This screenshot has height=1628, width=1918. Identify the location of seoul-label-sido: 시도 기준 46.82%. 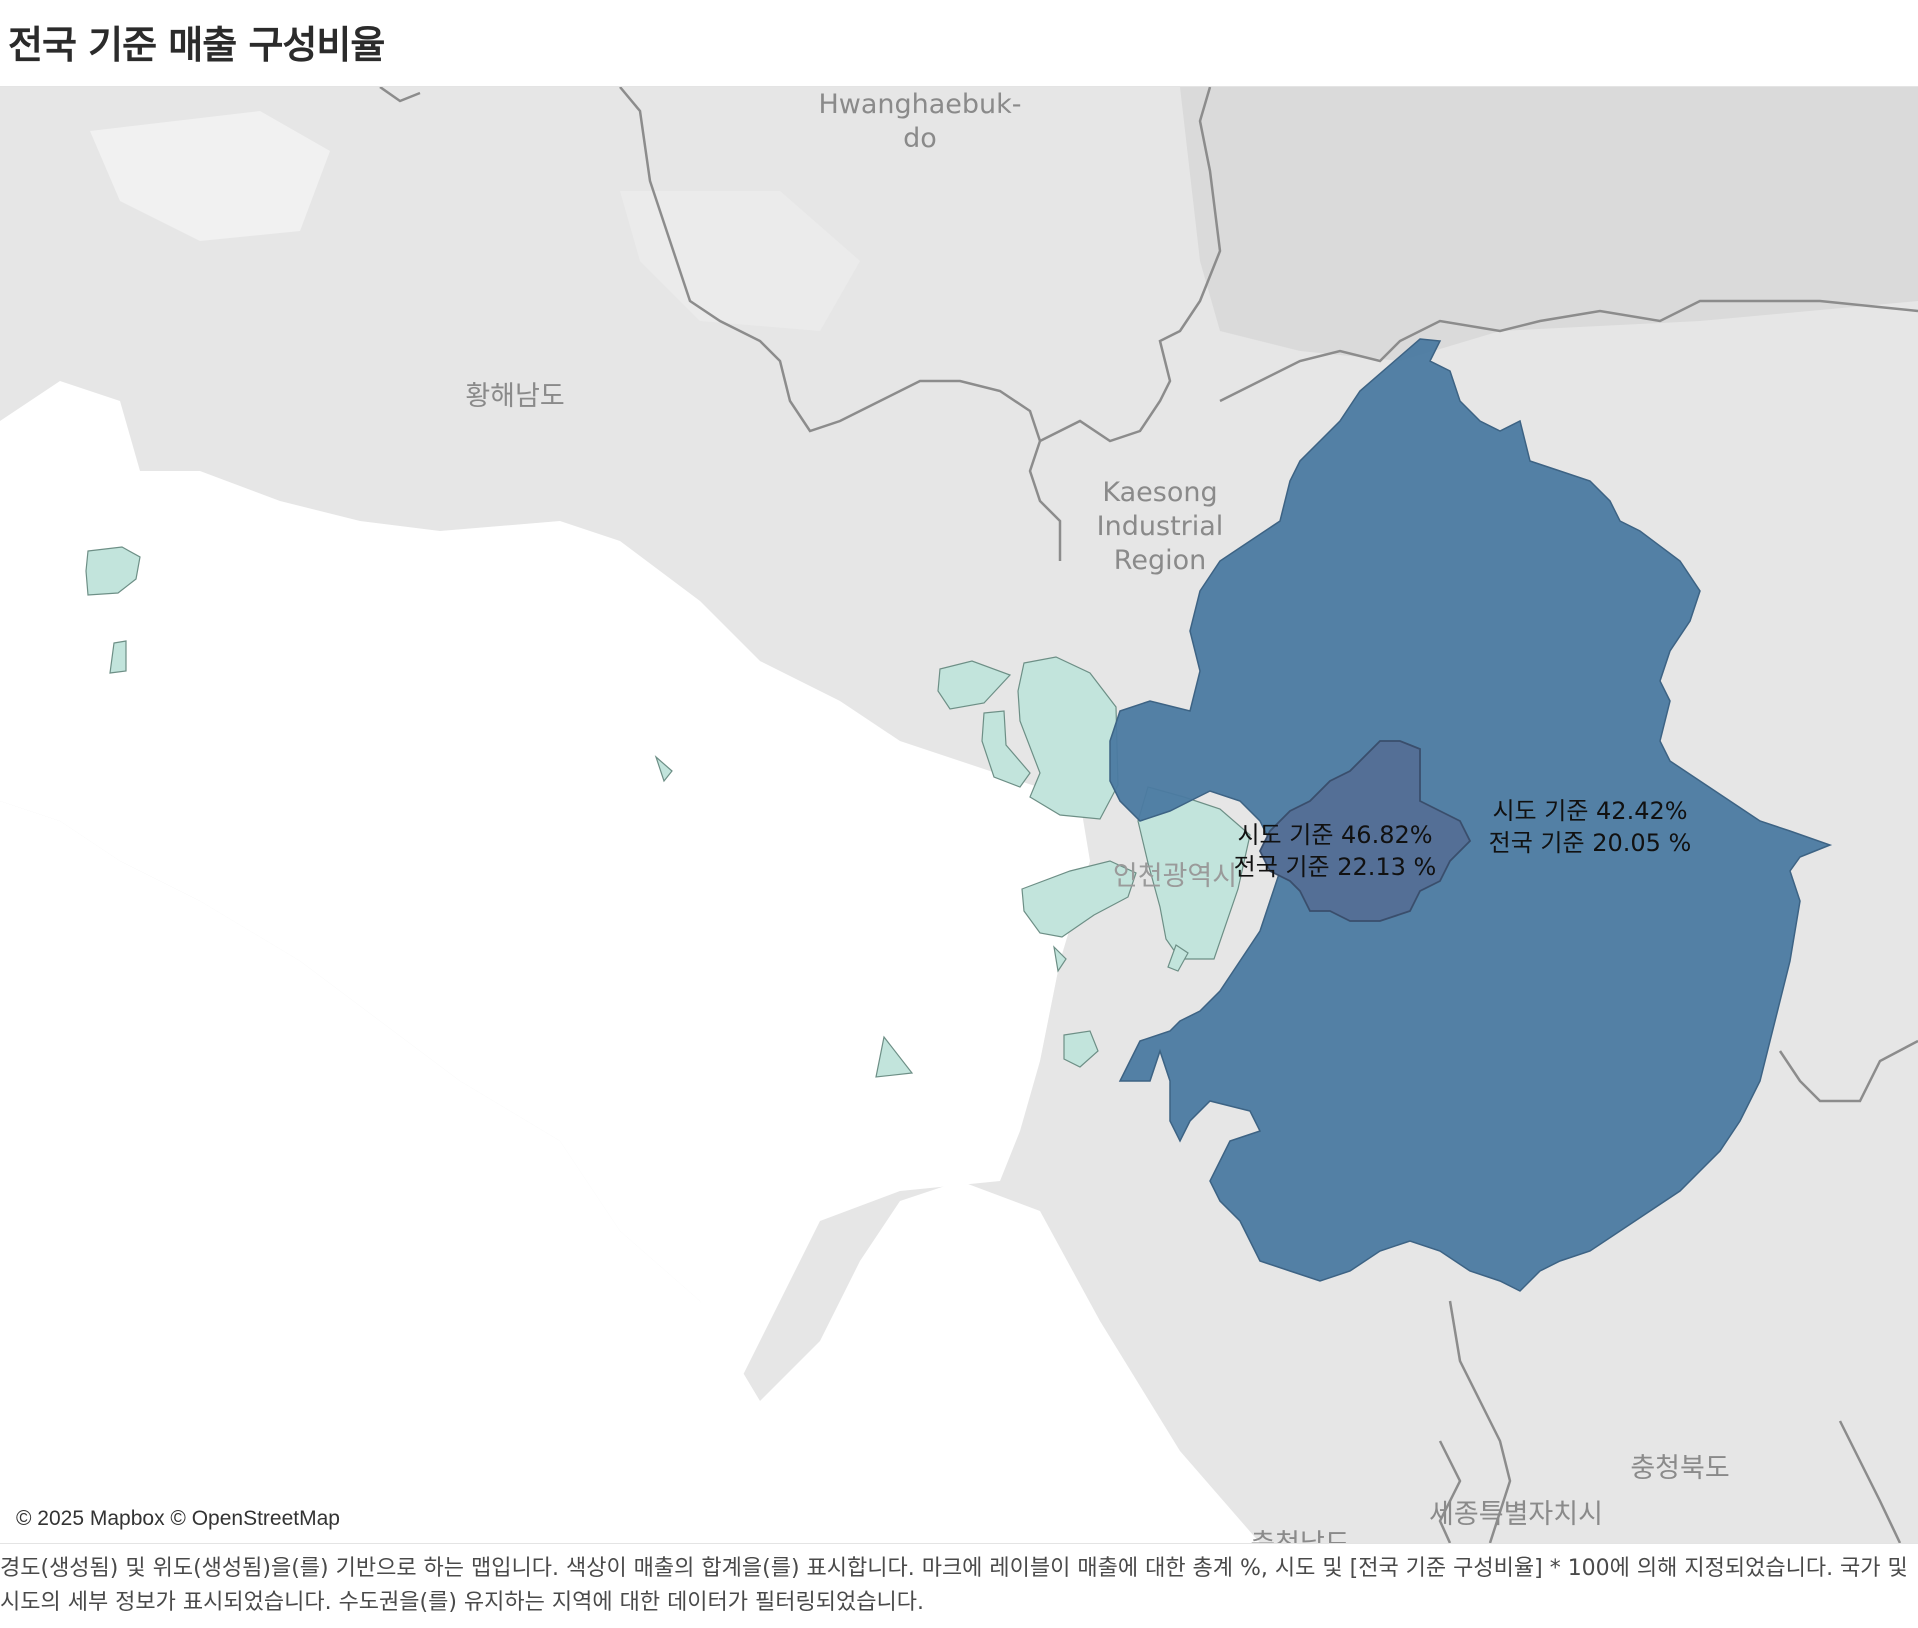
(1334, 835).